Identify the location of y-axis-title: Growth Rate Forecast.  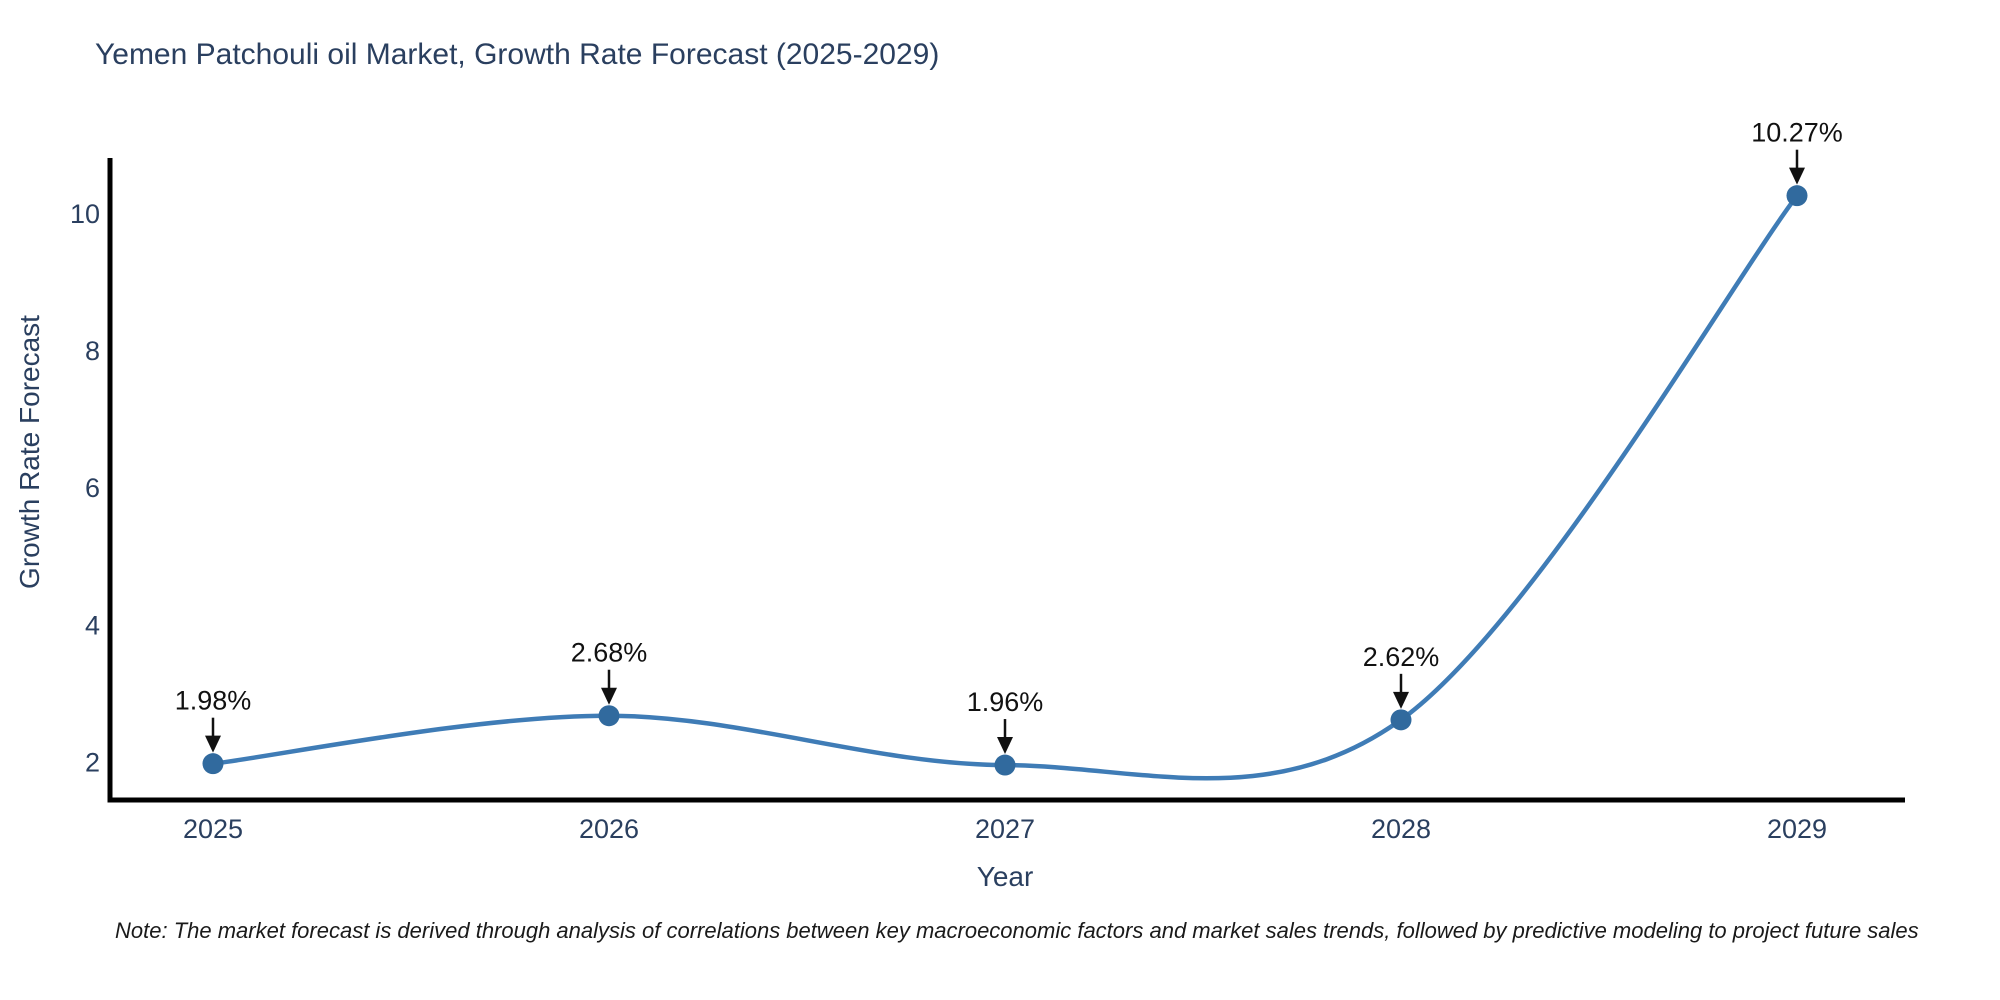
(29, 452).